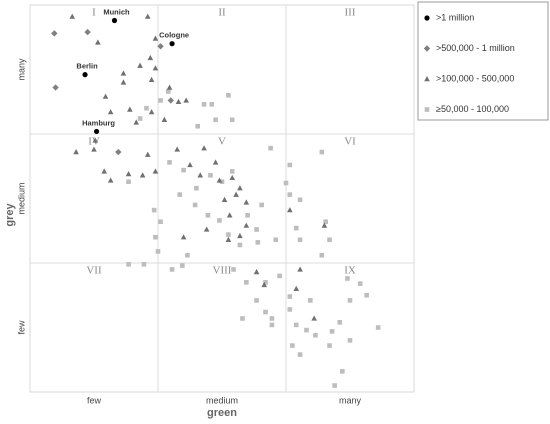  What do you see at coordinates (455, 17) in the screenshot?
I see `legend-label: >1 million` at bounding box center [455, 17].